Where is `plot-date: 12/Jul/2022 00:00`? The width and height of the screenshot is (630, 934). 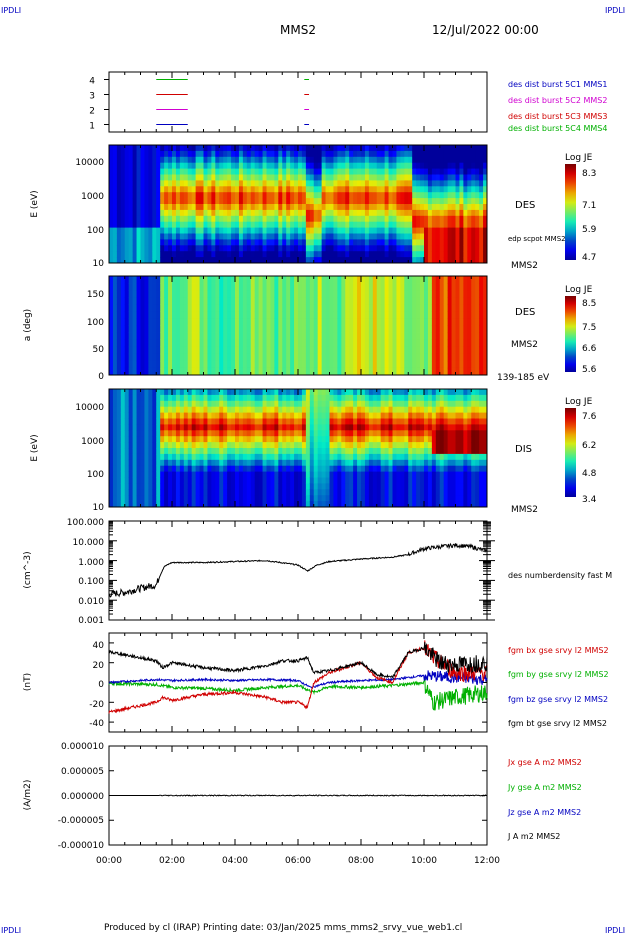 plot-date: 12/Jul/2022 00:00 is located at coordinates (485, 30).